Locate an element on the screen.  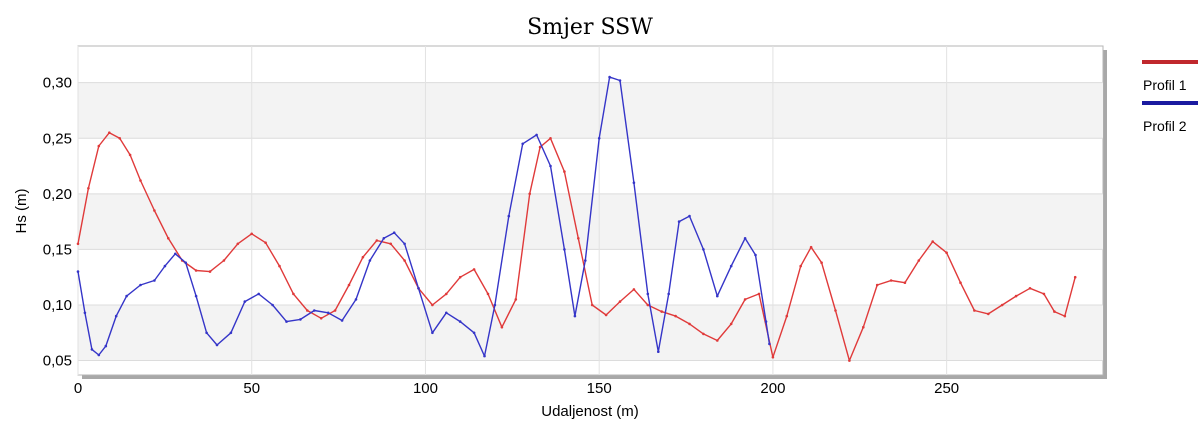
legend-label-profil-2: Profil 2 is located at coordinates (1165, 126).